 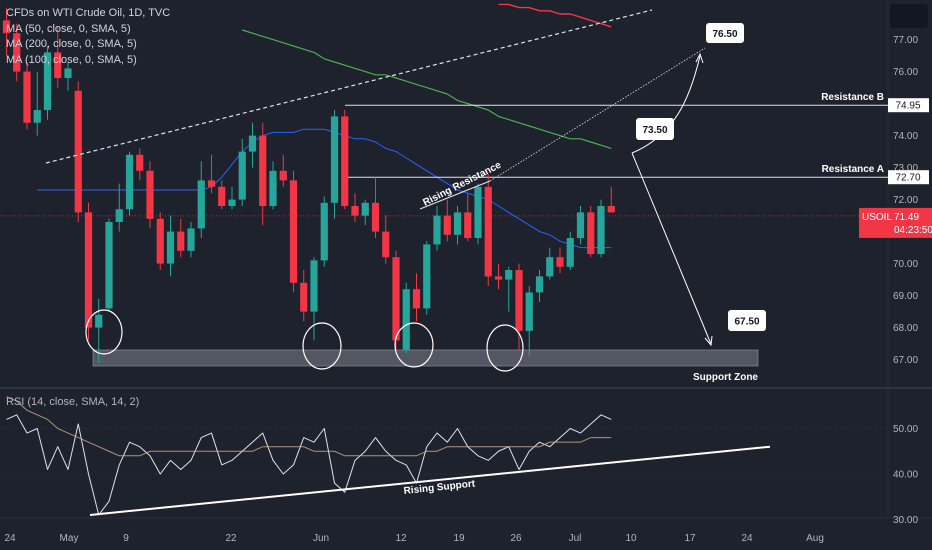 What do you see at coordinates (905, 475) in the screenshot?
I see `rsi-tick-1: 40.00` at bounding box center [905, 475].